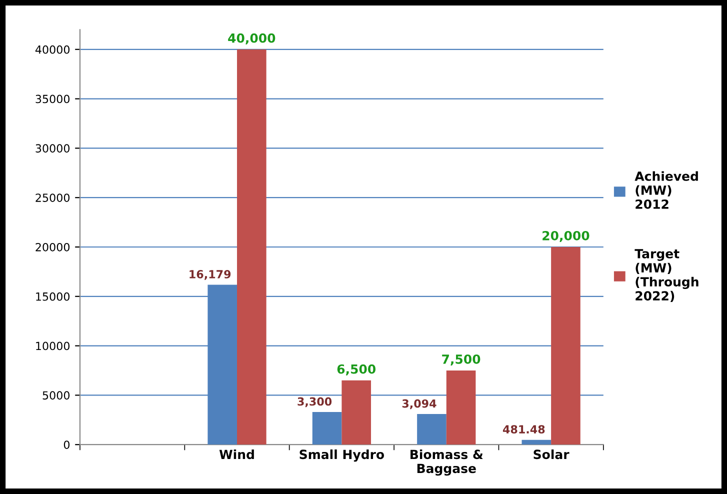 This screenshot has height=494, width=727. I want to click on data-label: 16,179, so click(210, 275).